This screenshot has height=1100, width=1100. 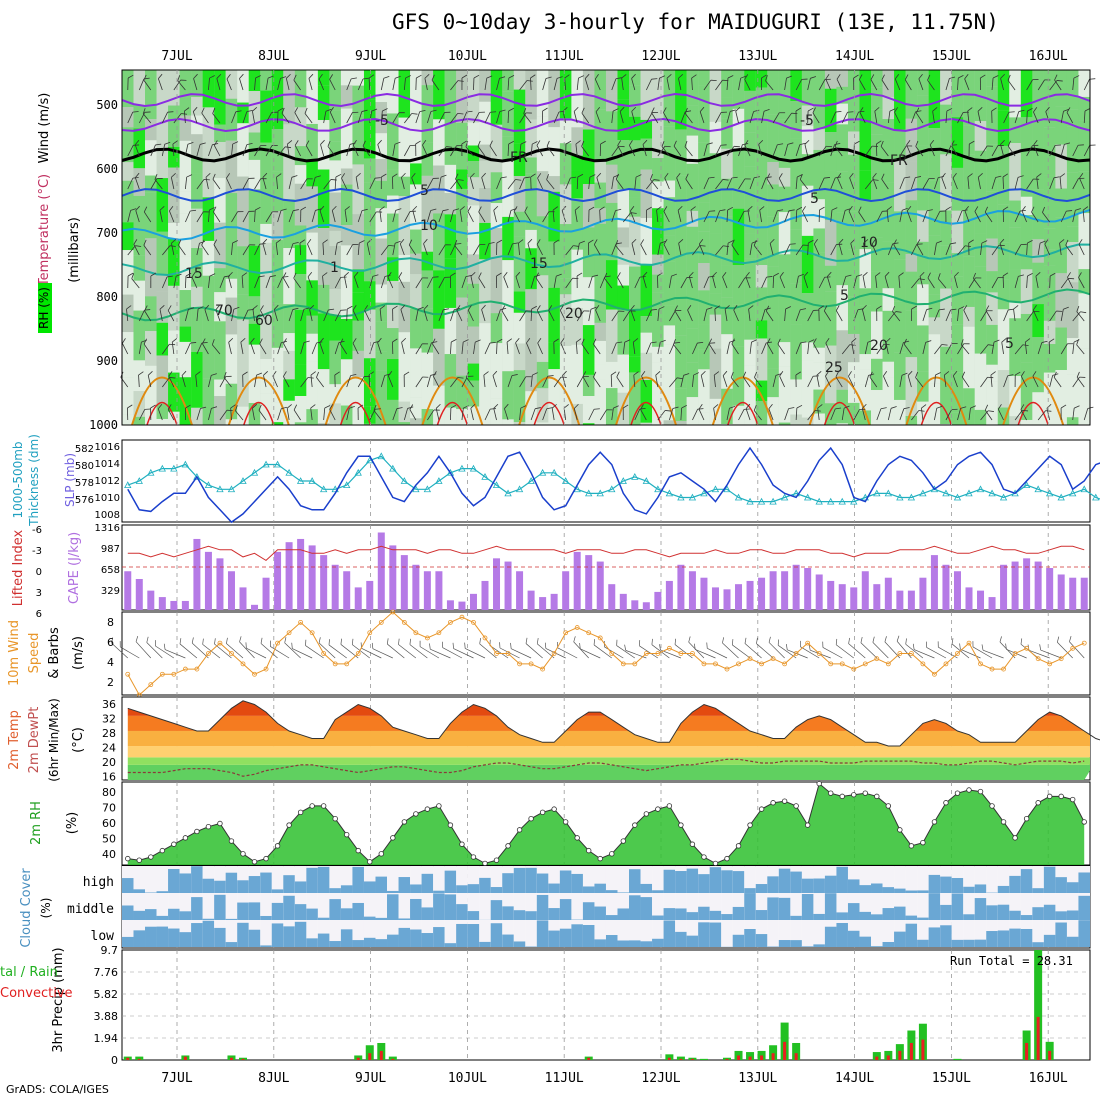 I want to click on thickness-tick: 576, so click(x=84, y=500).